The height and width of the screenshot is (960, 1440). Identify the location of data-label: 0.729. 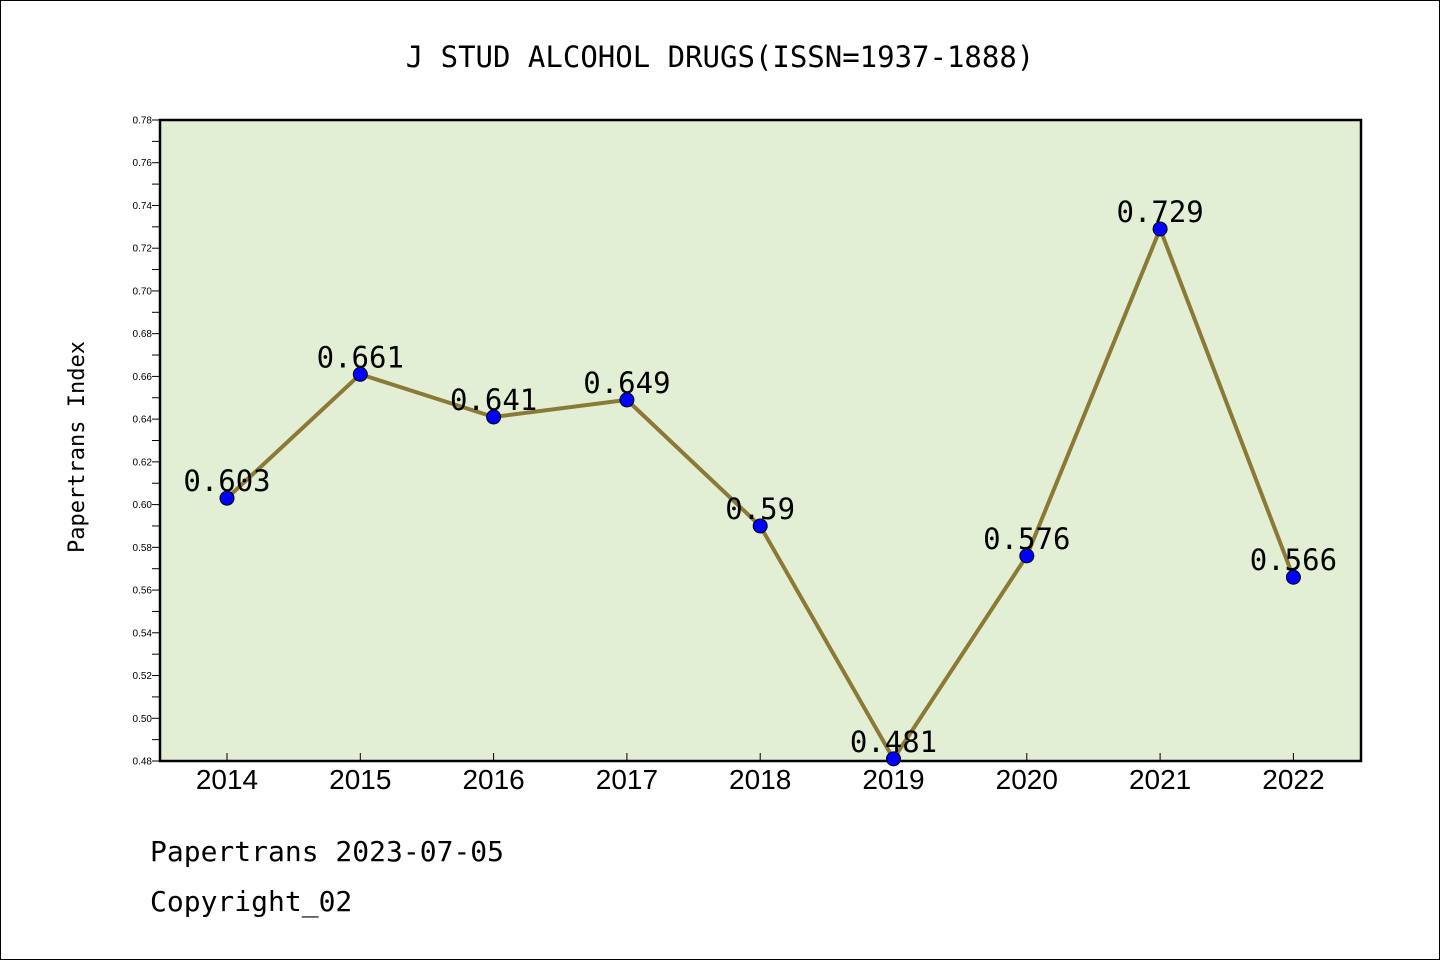
(1159, 212).